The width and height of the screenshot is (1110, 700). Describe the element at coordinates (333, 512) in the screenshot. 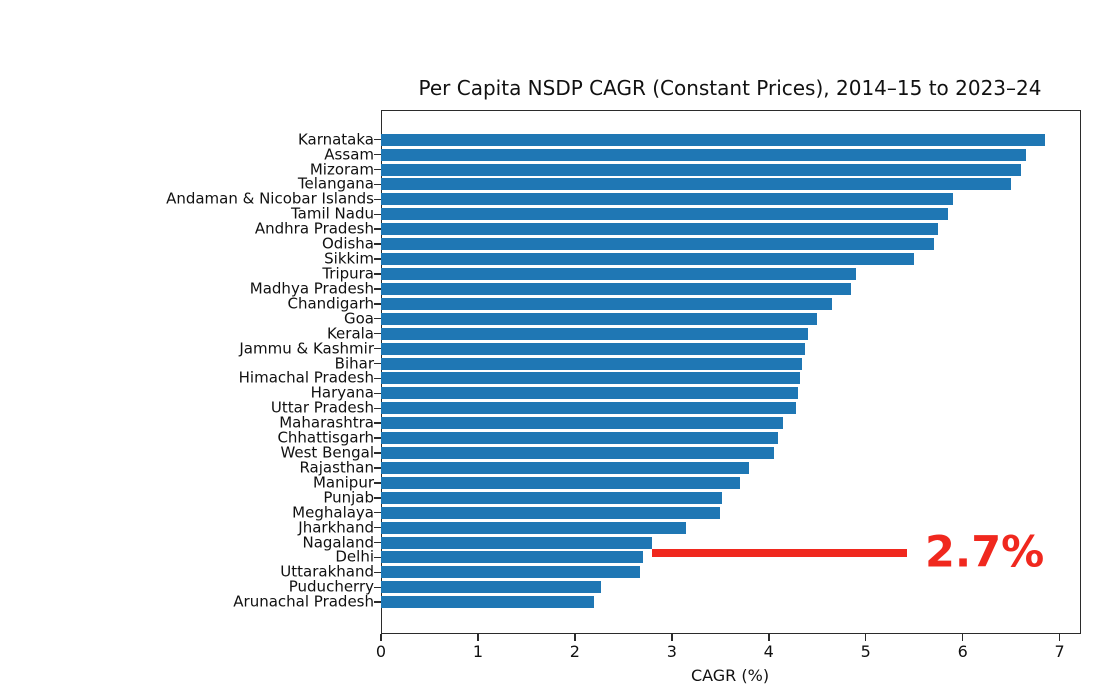

I see `y-tick-label: Meghalaya` at that location.